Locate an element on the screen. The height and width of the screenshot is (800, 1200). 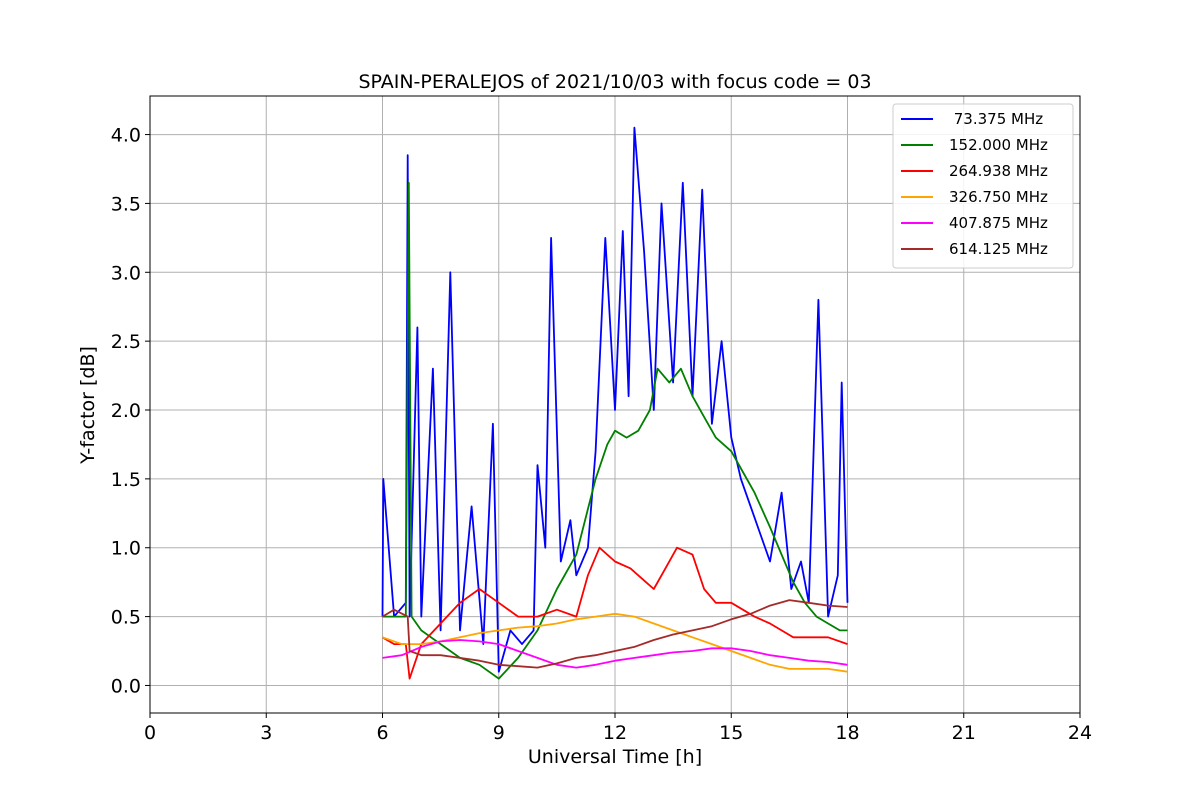
x-tick-label: 0 is located at coordinates (150, 733).